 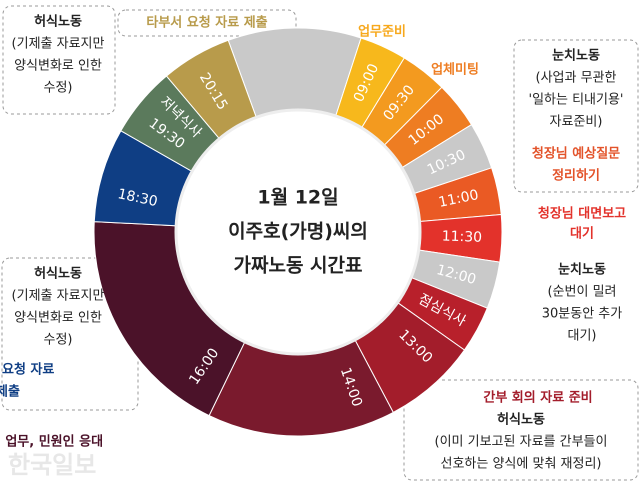 What do you see at coordinates (576, 176) in the screenshot?
I see `annotation: 정리하기` at bounding box center [576, 176].